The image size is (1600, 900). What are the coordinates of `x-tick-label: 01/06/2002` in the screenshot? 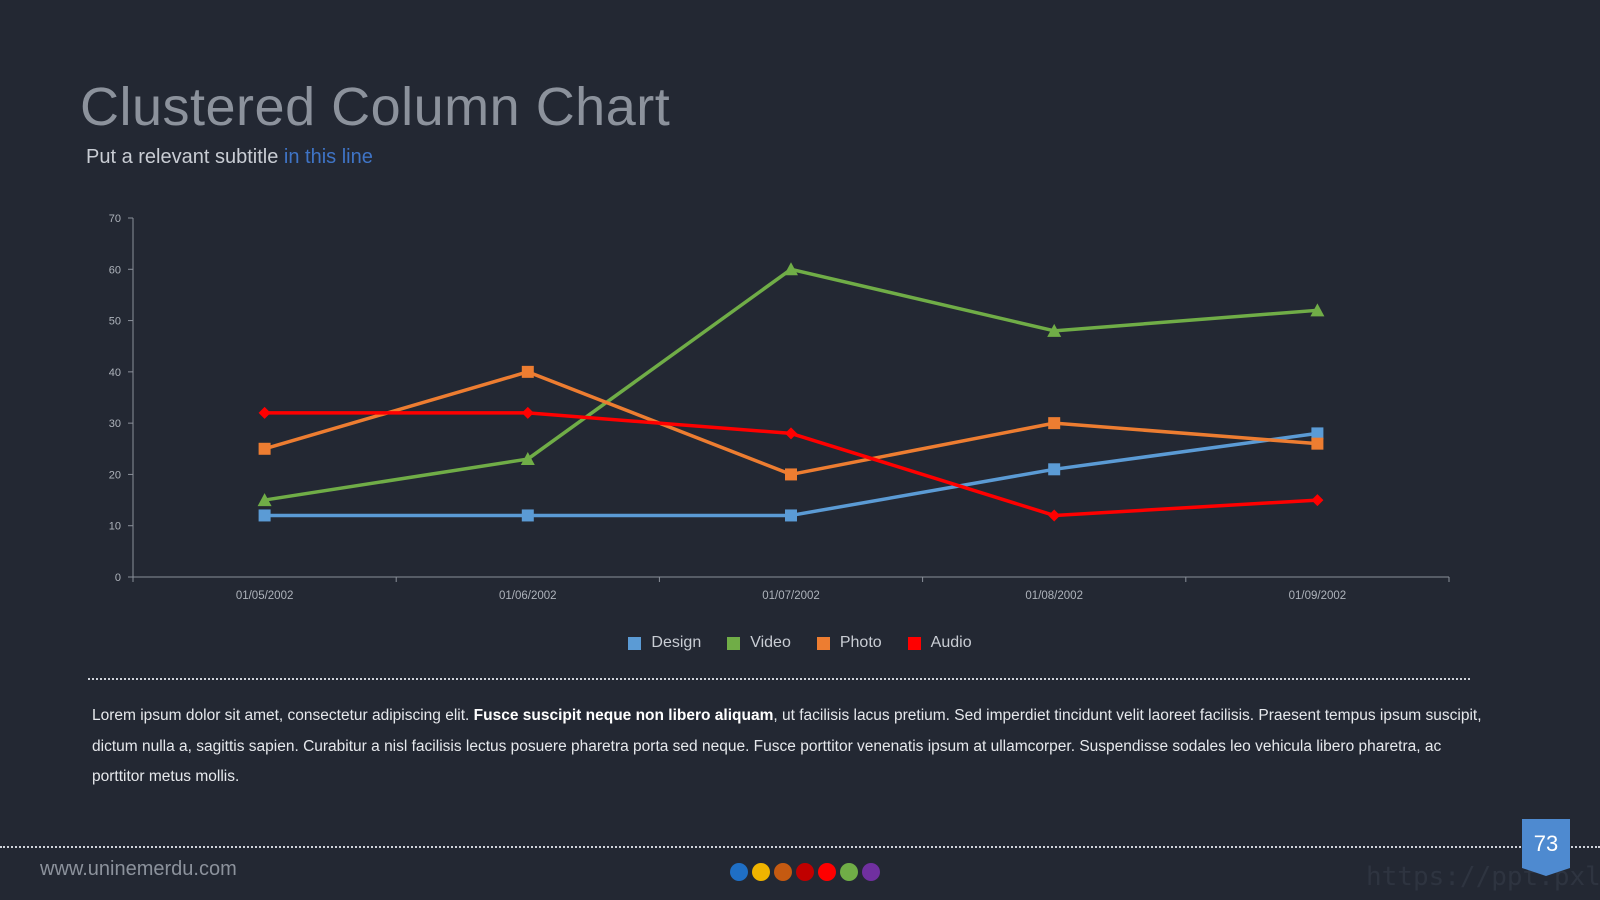 It's located at (528, 596).